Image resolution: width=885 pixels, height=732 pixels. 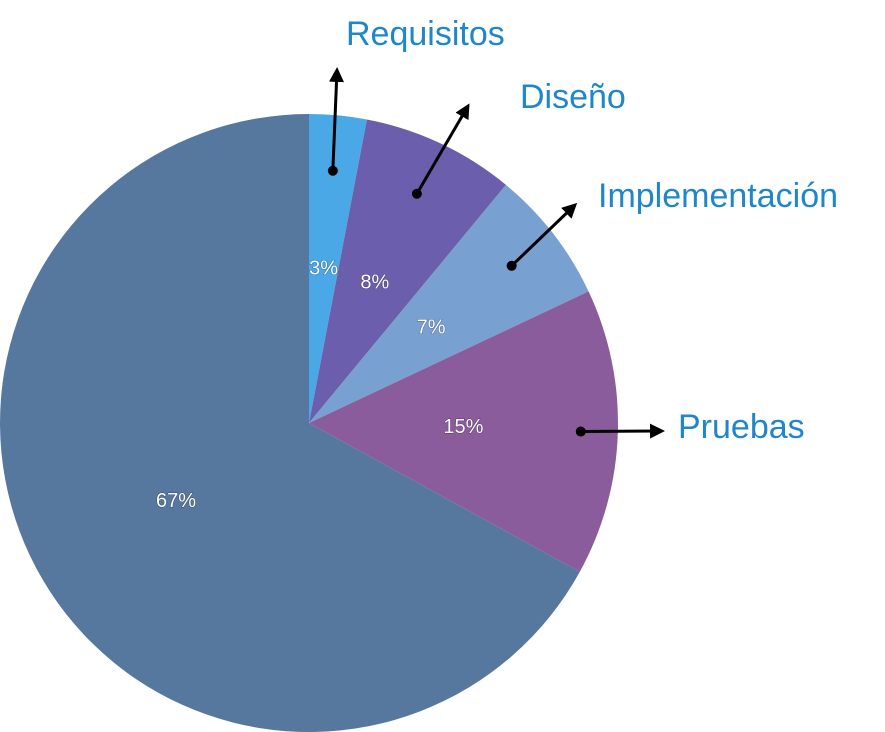 I want to click on category-label: Diseño, so click(x=573, y=97).